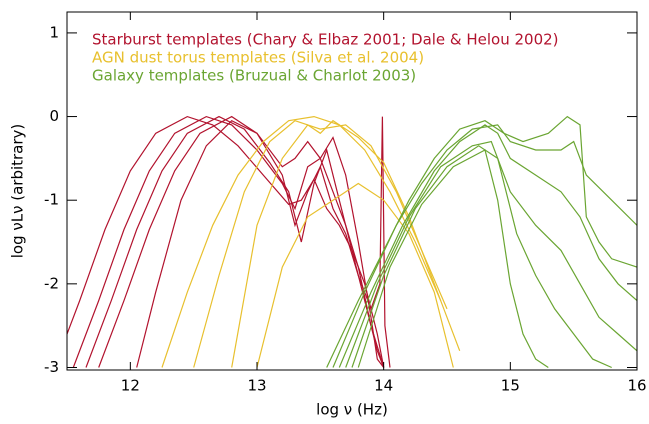 The width and height of the screenshot is (649, 424). What do you see at coordinates (54, 116) in the screenshot?
I see `y-tick-label: 0` at bounding box center [54, 116].